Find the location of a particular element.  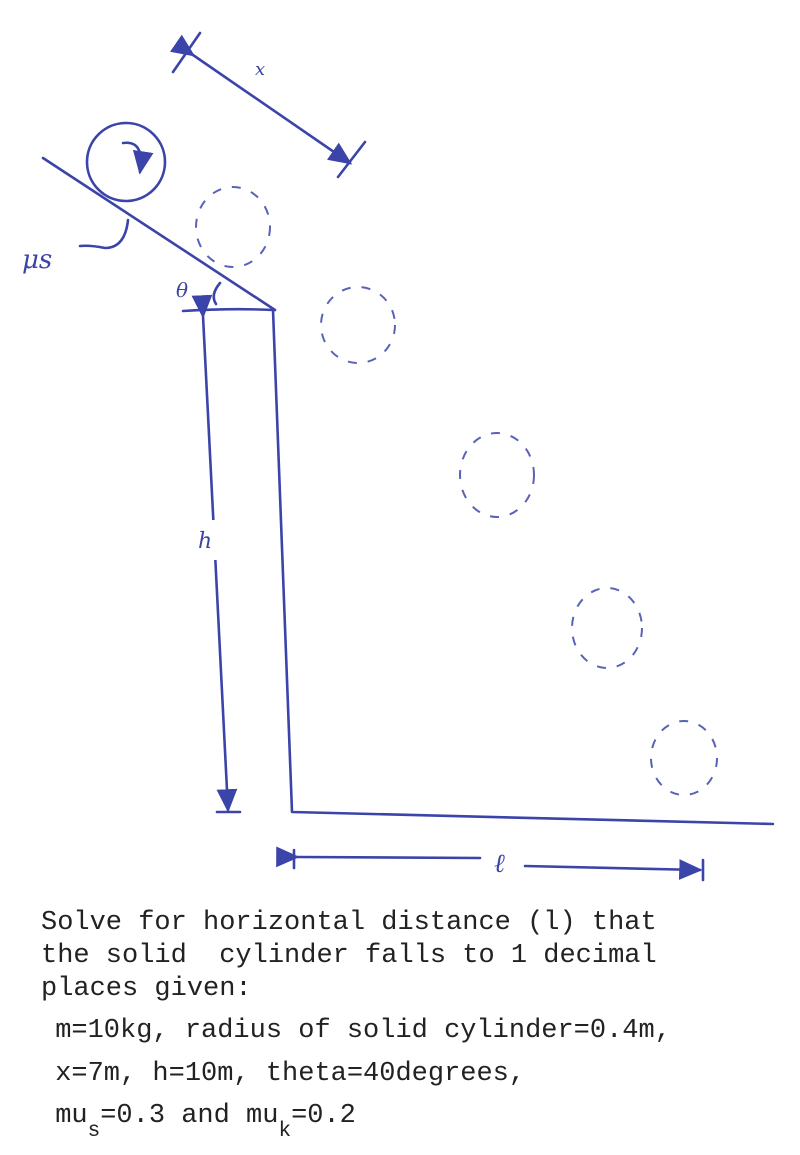

mu-s-value: =0.3 and mu is located at coordinates (189, 1116).